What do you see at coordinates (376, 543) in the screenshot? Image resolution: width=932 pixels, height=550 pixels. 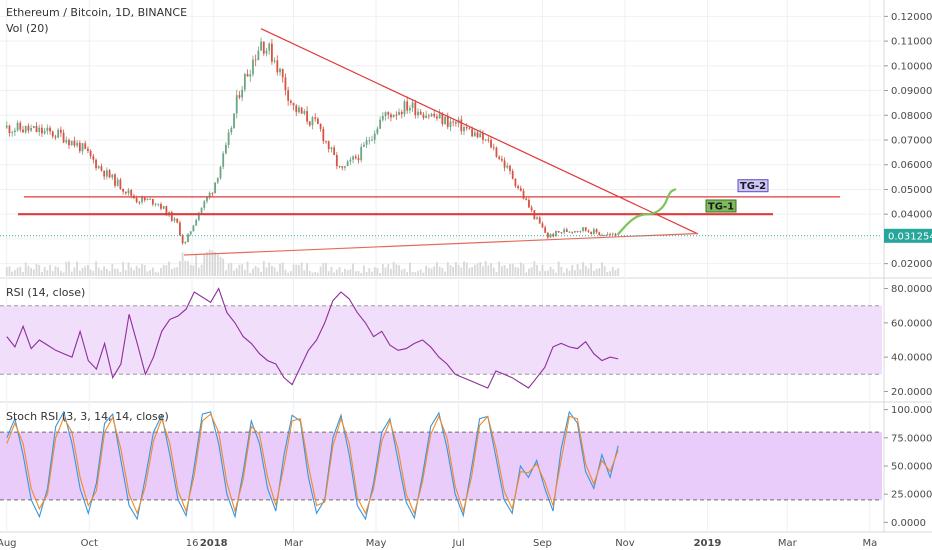 I see `x-tick-label: May` at bounding box center [376, 543].